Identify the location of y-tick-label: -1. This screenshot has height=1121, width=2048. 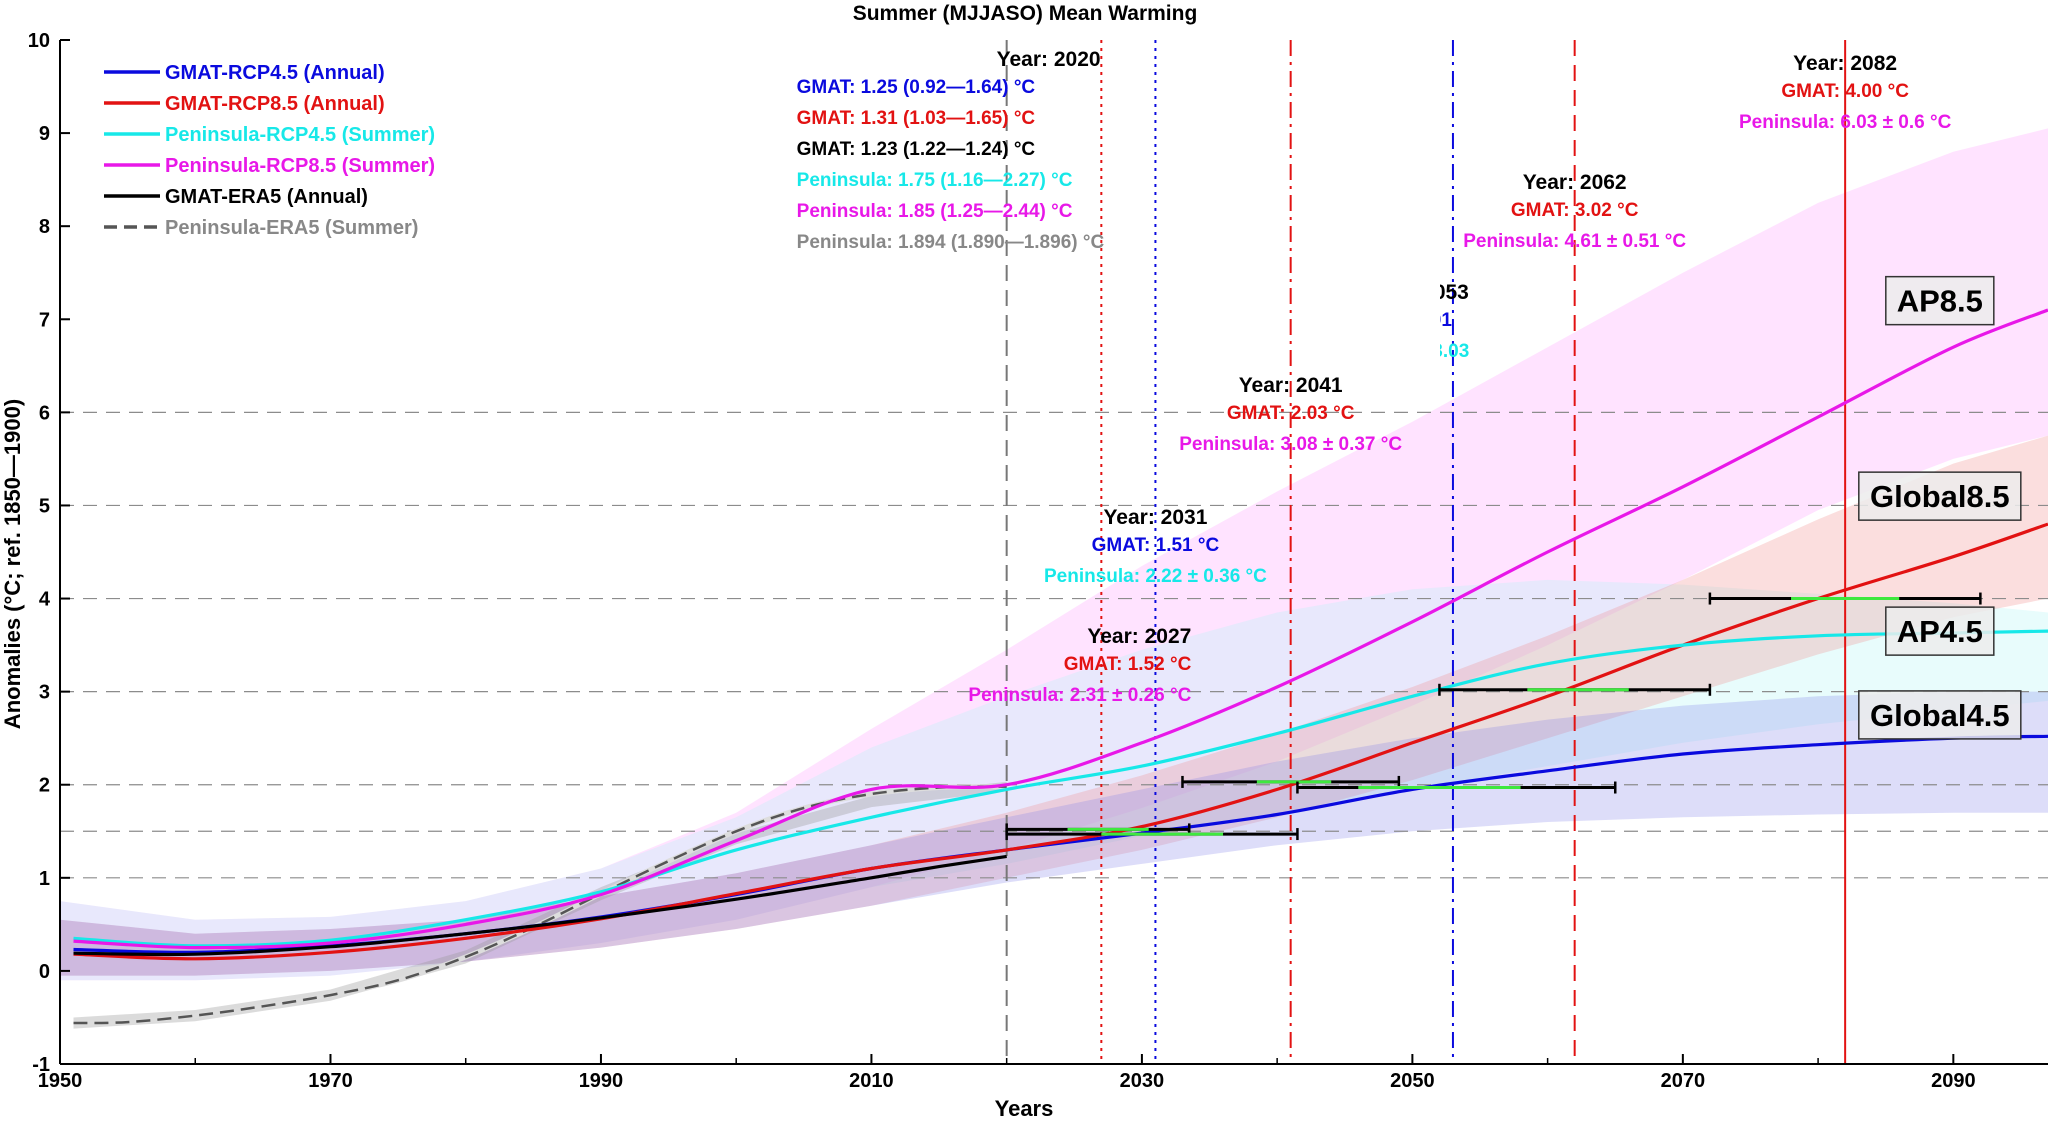
(41, 1065).